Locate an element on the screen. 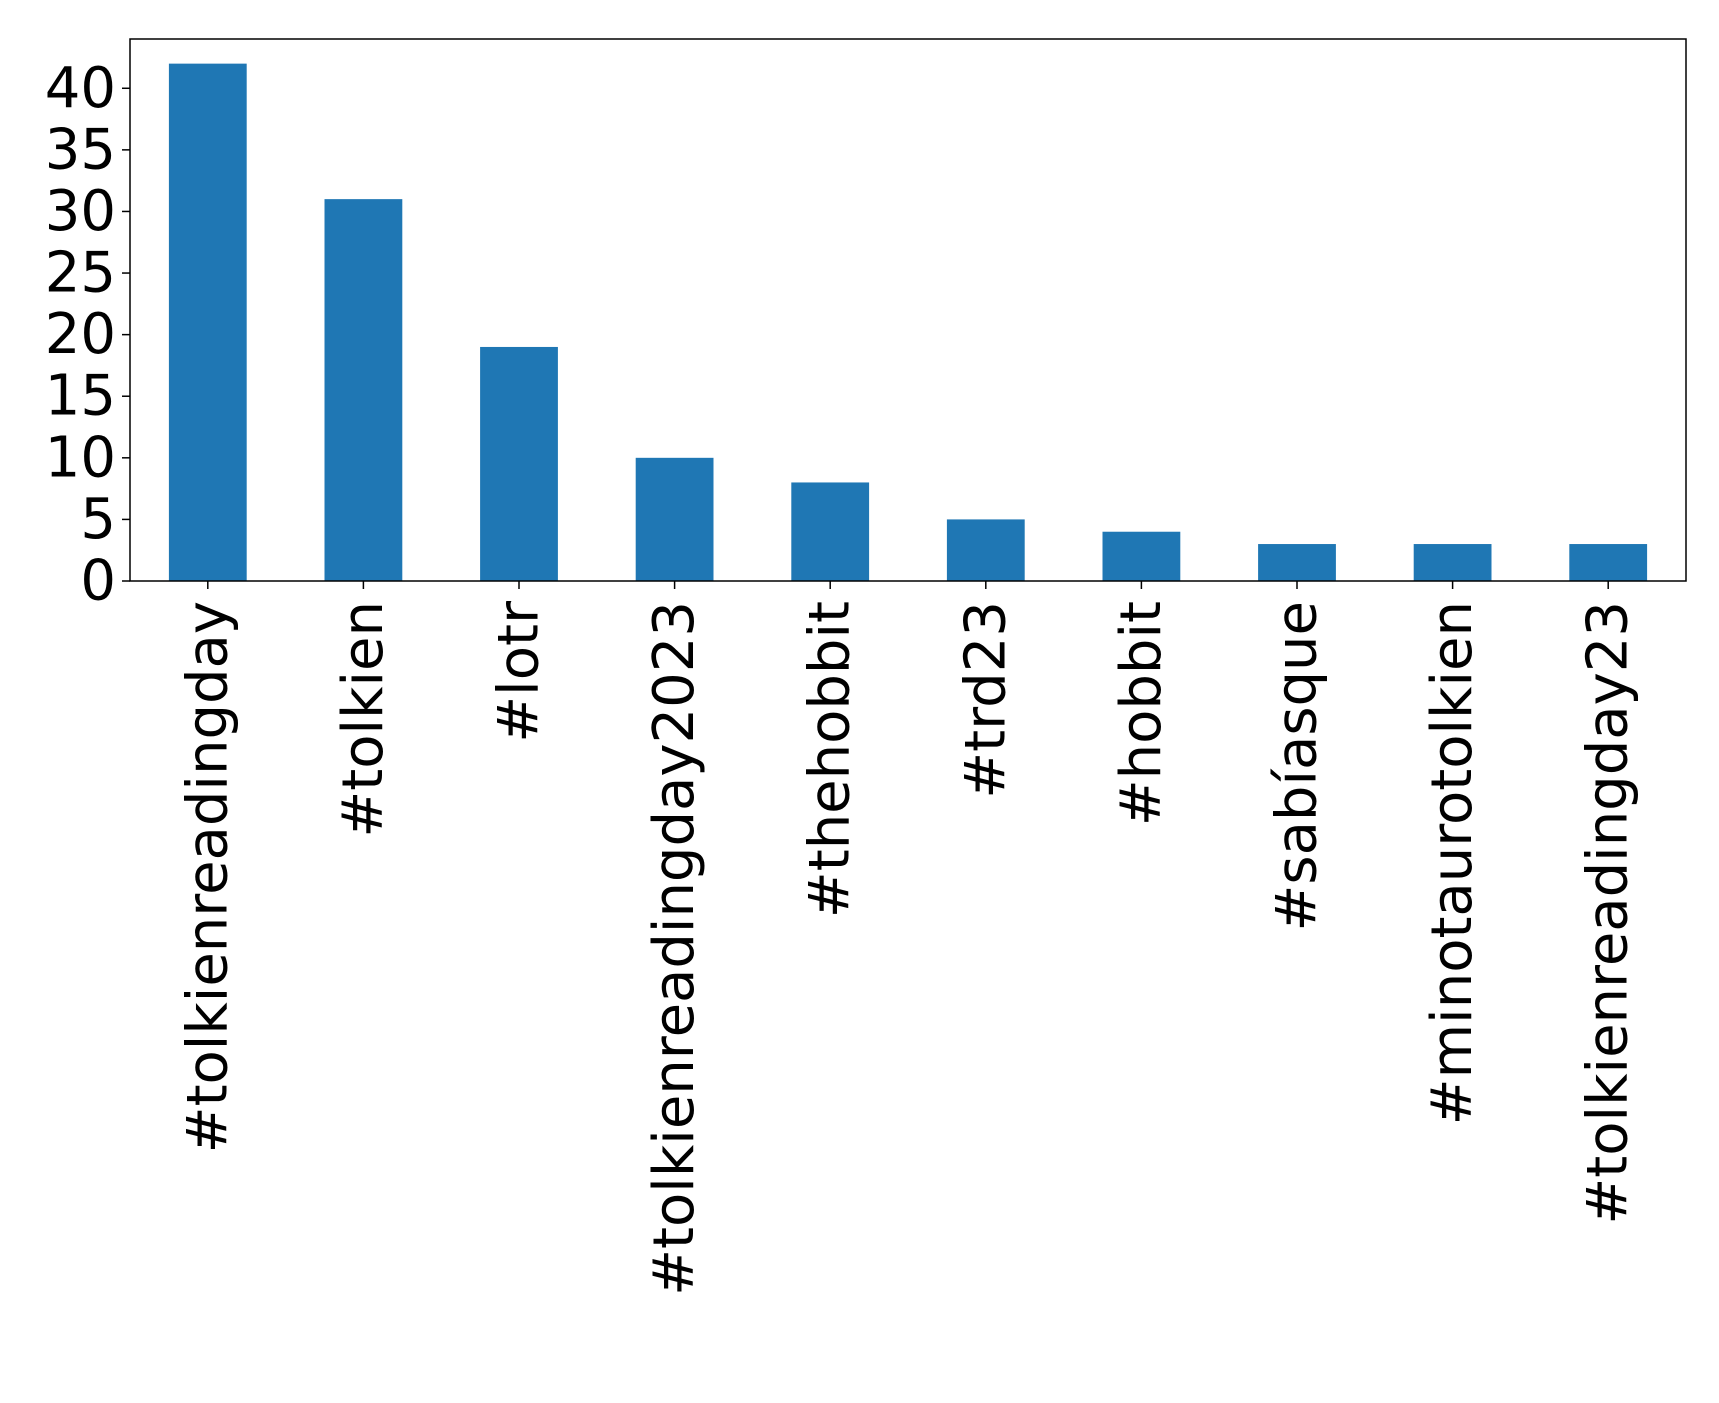 The height and width of the screenshot is (1403, 1719). x-tick-label: #trd23 is located at coordinates (985, 700).